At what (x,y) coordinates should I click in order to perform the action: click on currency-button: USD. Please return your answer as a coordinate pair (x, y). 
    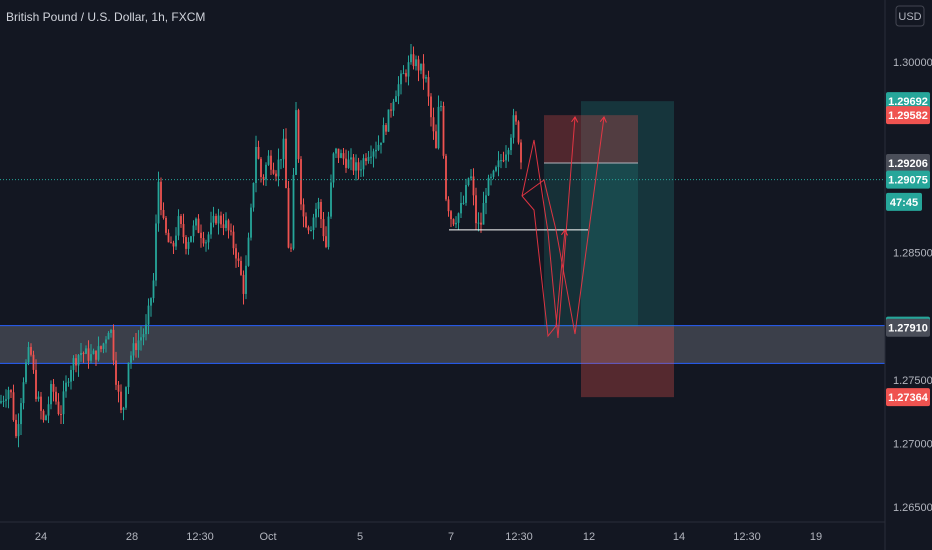
    Looking at the image, I should click on (910, 16).